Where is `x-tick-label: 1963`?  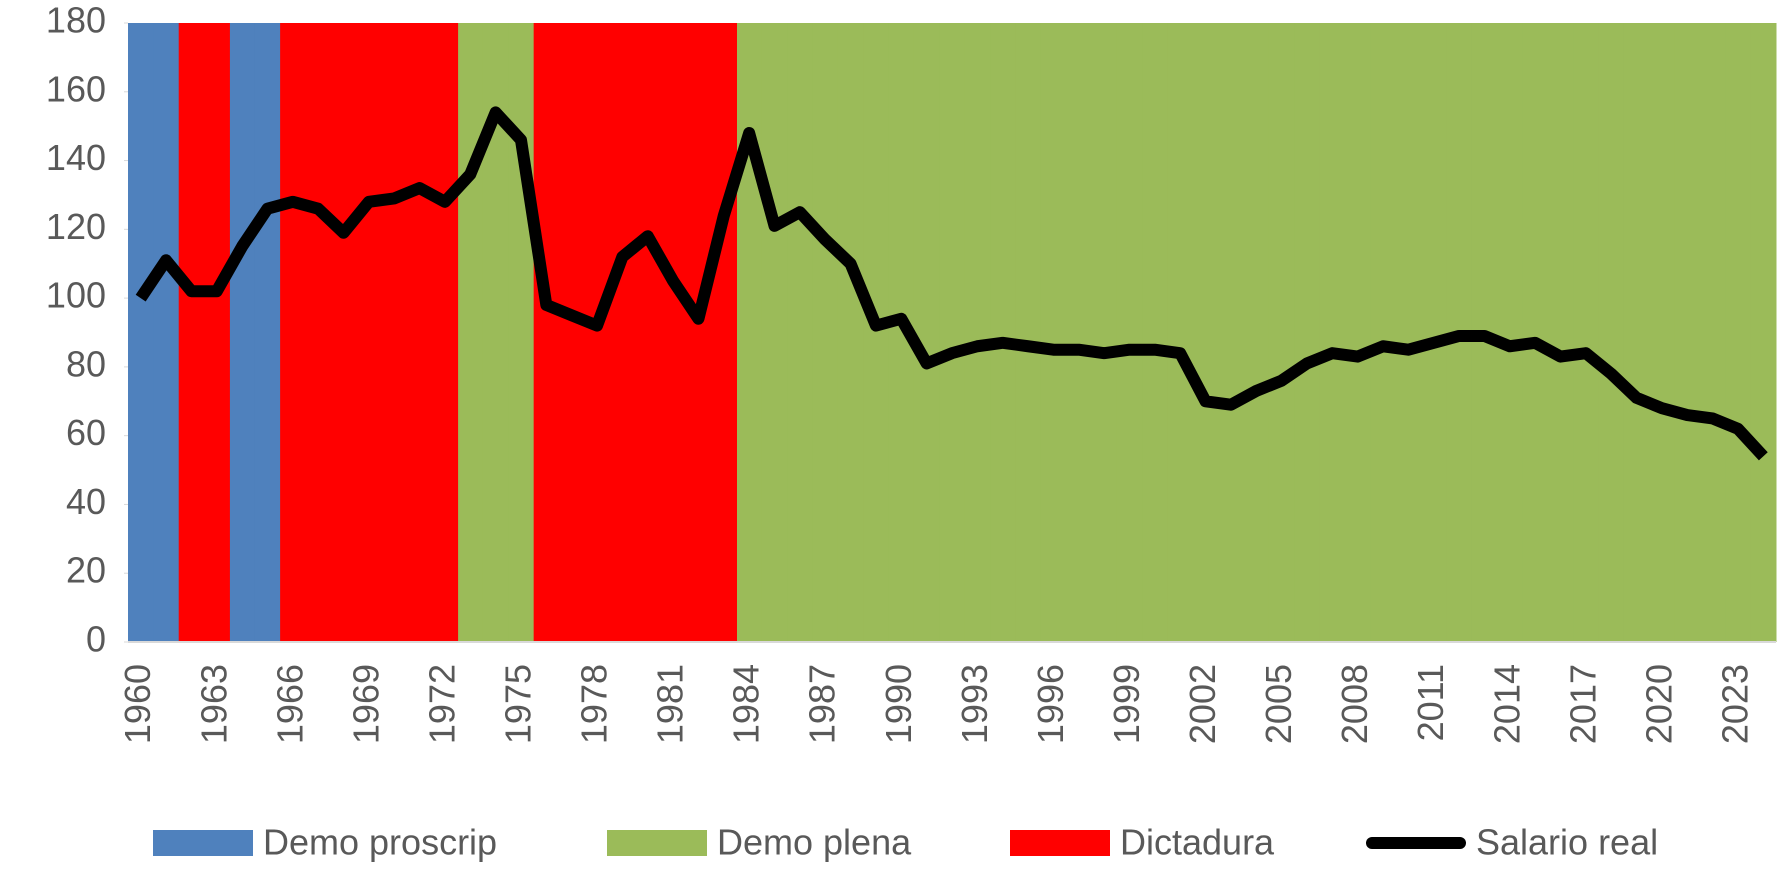
x-tick-label: 1963 is located at coordinates (213, 704).